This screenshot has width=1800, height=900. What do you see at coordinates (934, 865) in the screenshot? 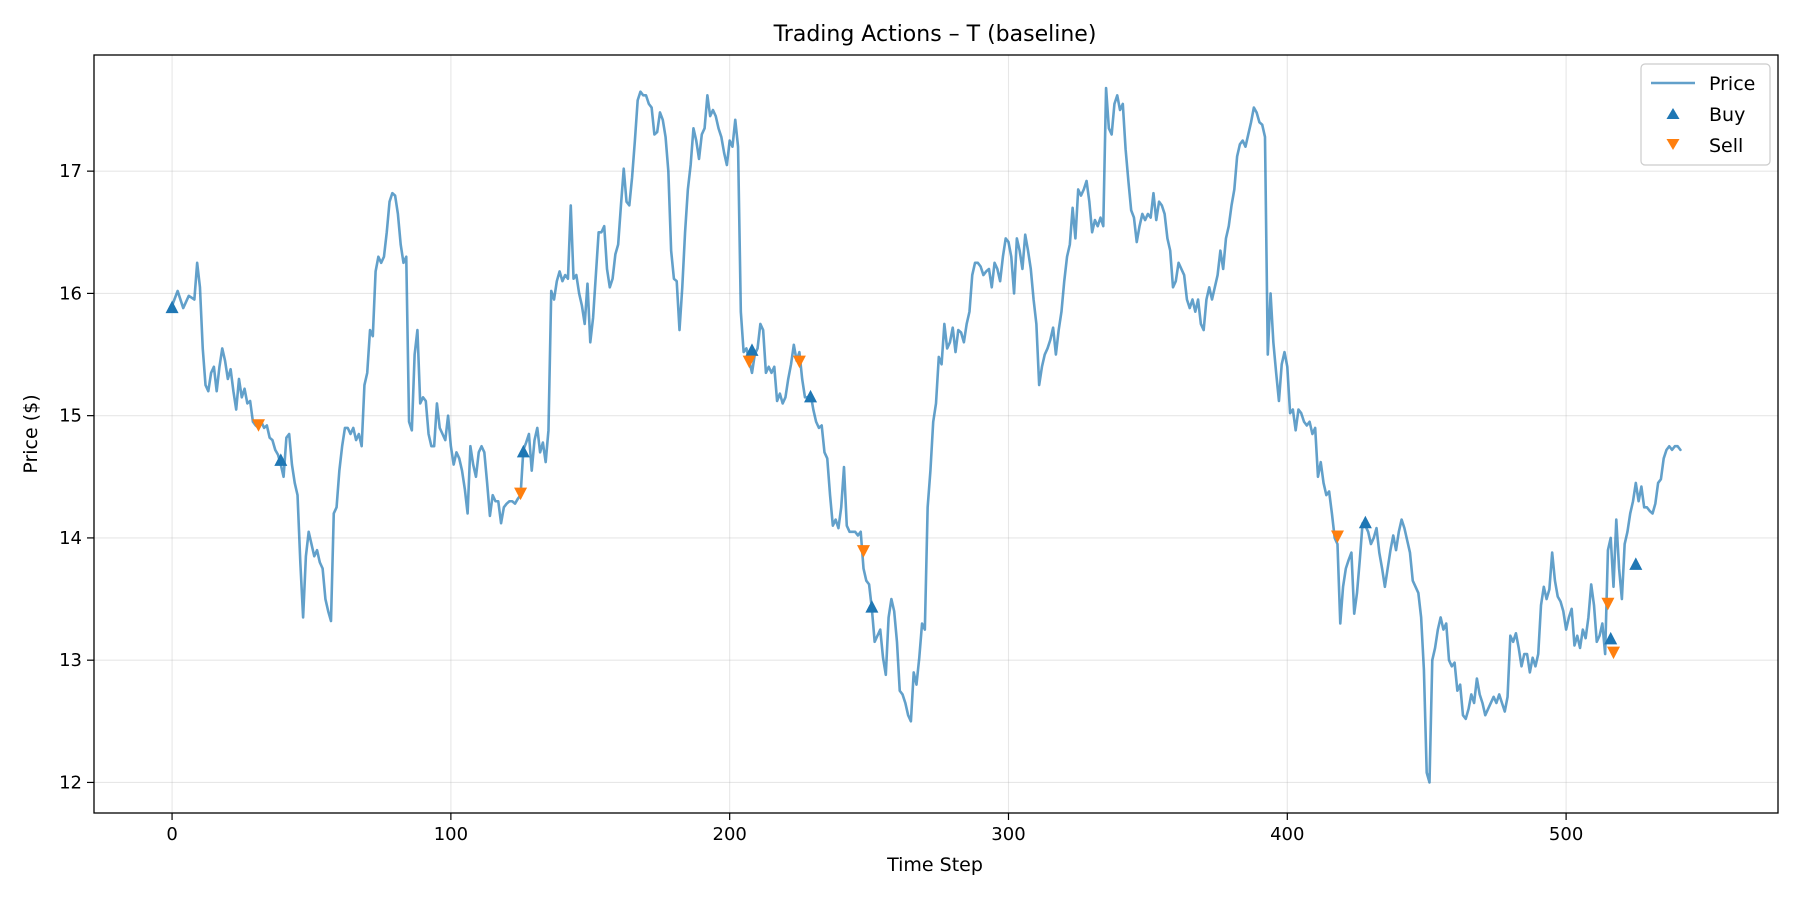
I see `x-axis-label: Time Step` at bounding box center [934, 865].